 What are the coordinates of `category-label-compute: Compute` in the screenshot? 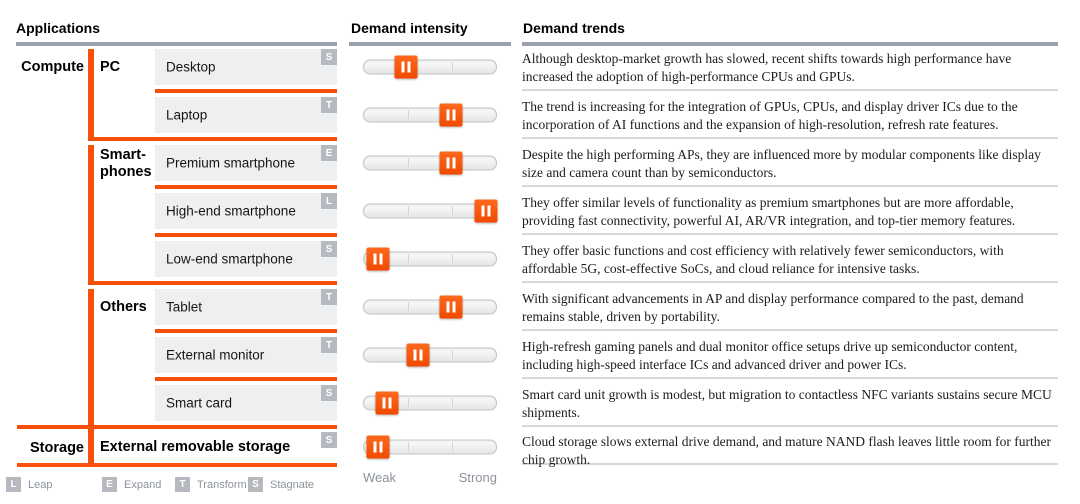 It's located at (52, 67).